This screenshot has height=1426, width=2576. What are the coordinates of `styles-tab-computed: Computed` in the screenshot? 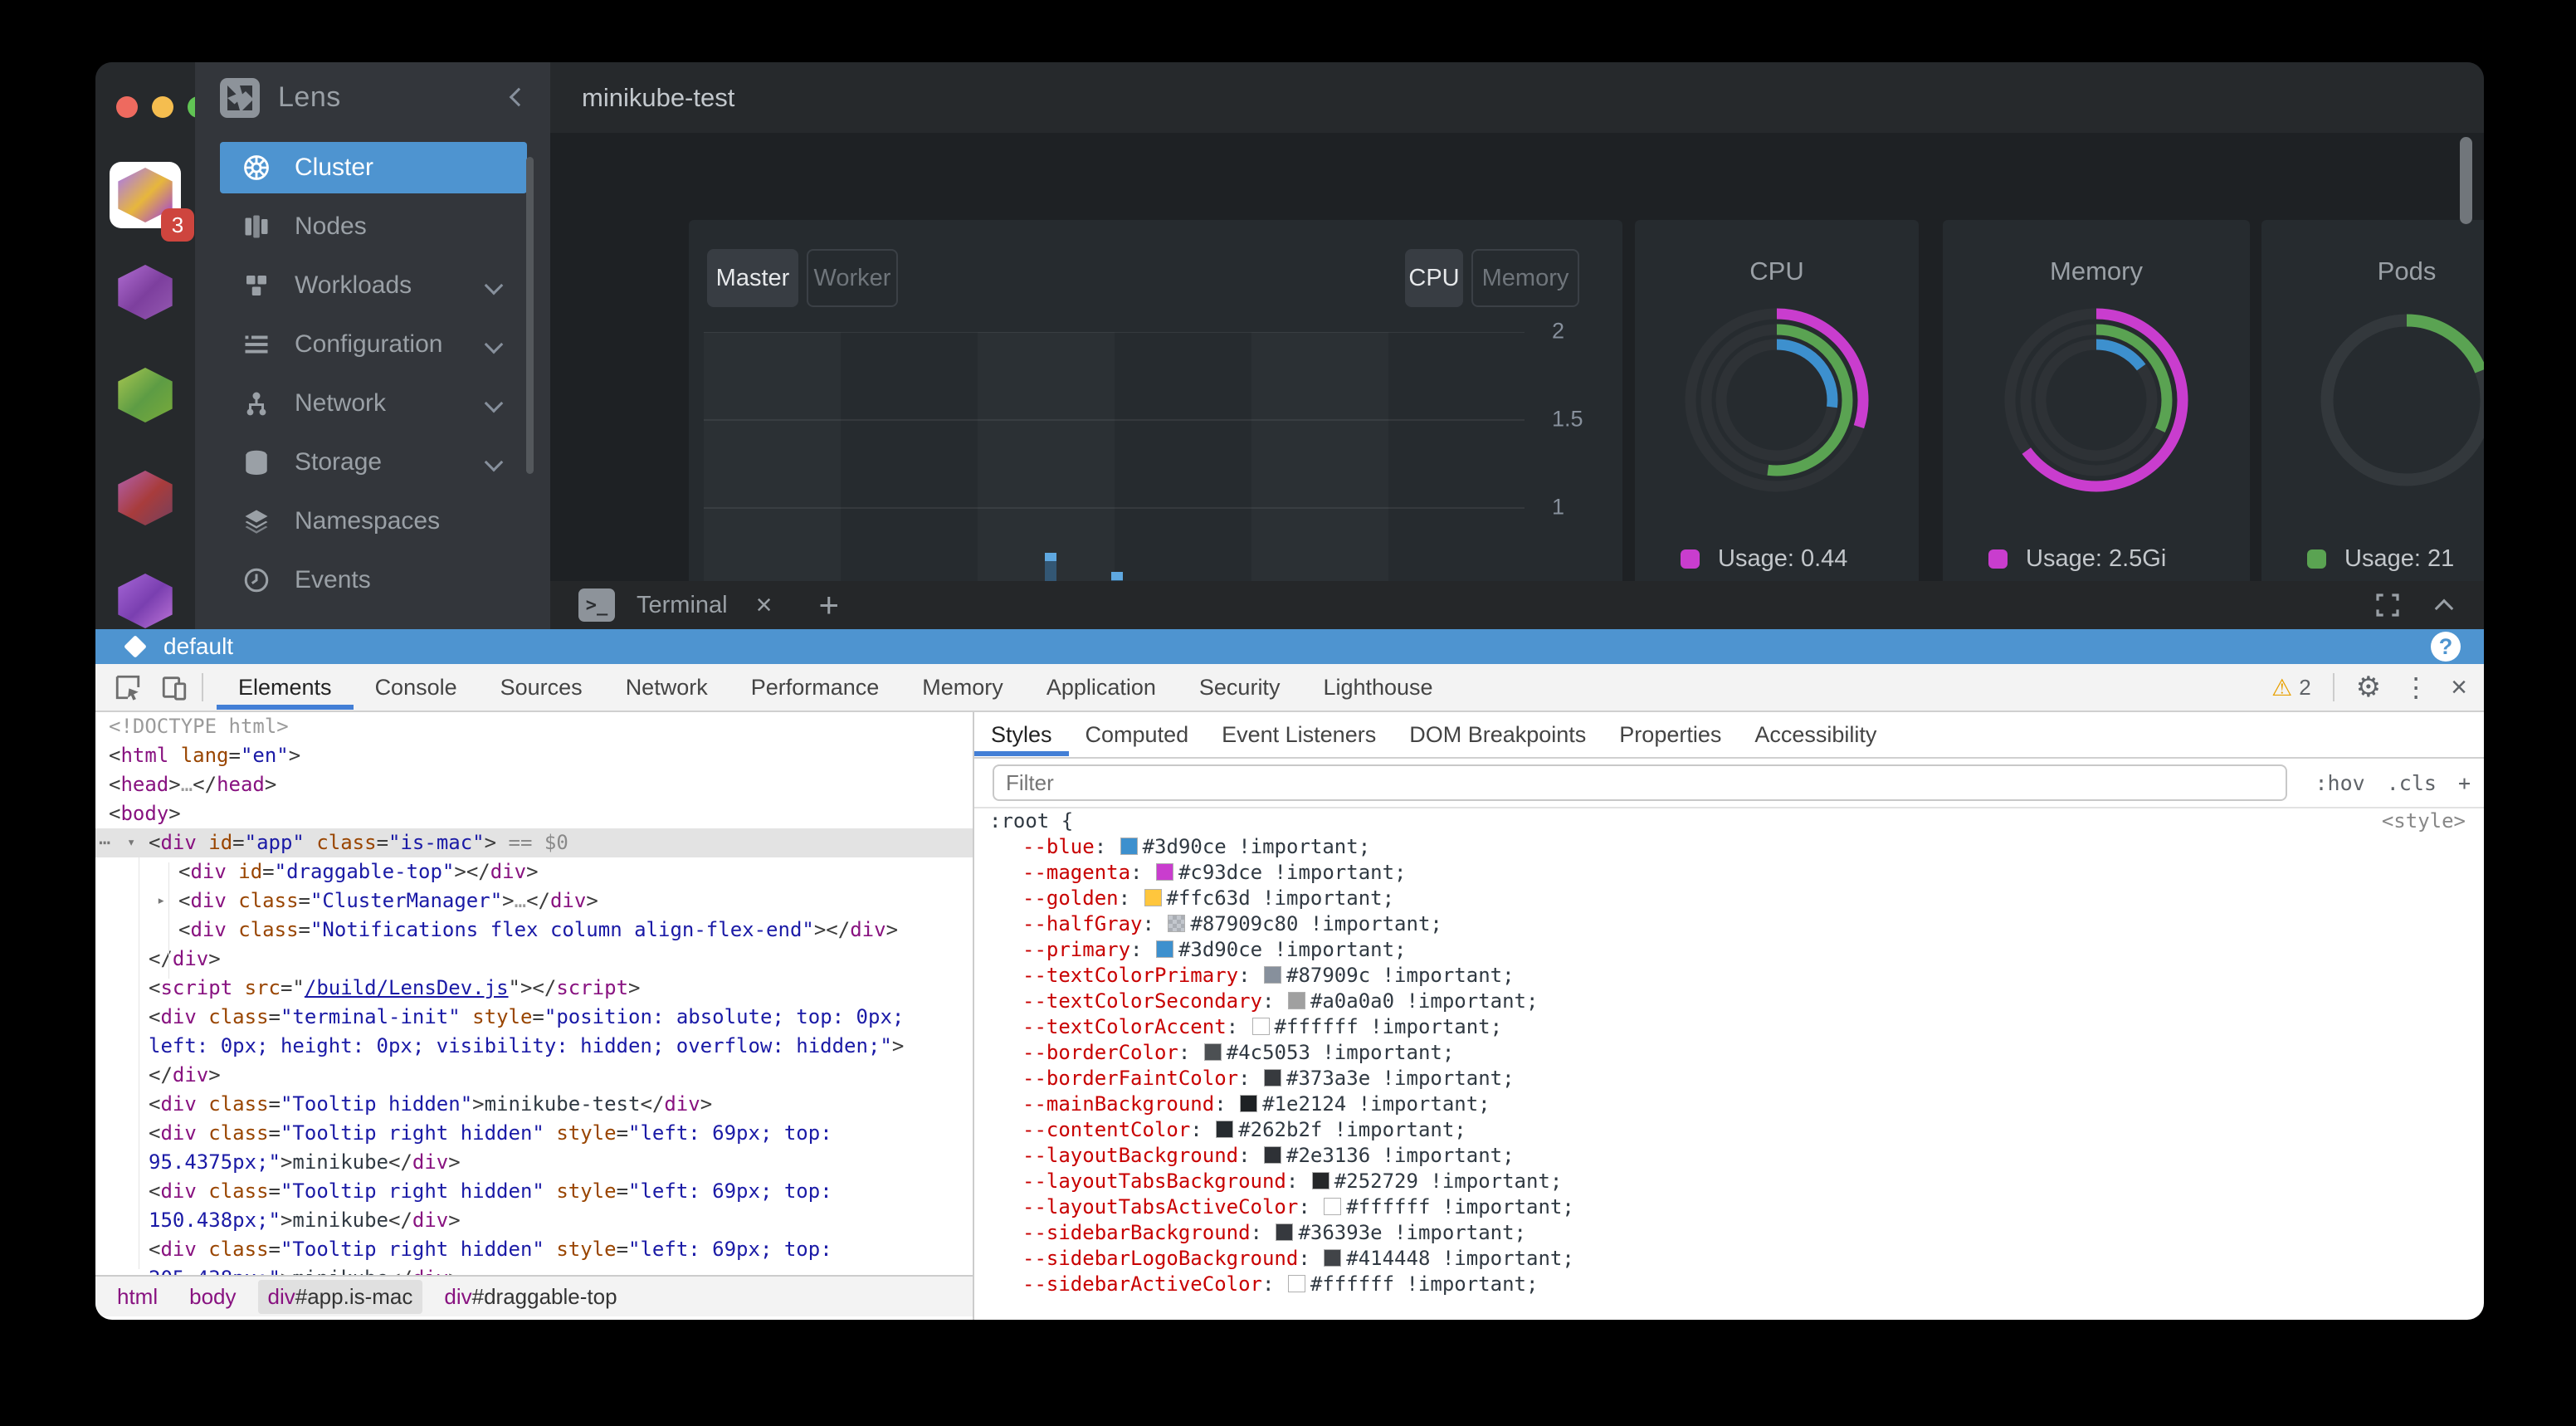 It's located at (1137, 734).